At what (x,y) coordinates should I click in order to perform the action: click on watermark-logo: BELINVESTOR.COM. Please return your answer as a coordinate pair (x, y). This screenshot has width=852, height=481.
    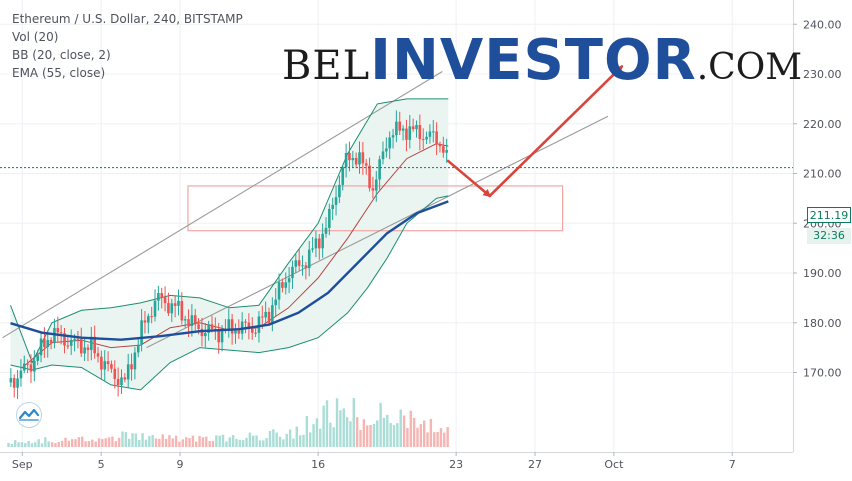
    Looking at the image, I should click on (542, 60).